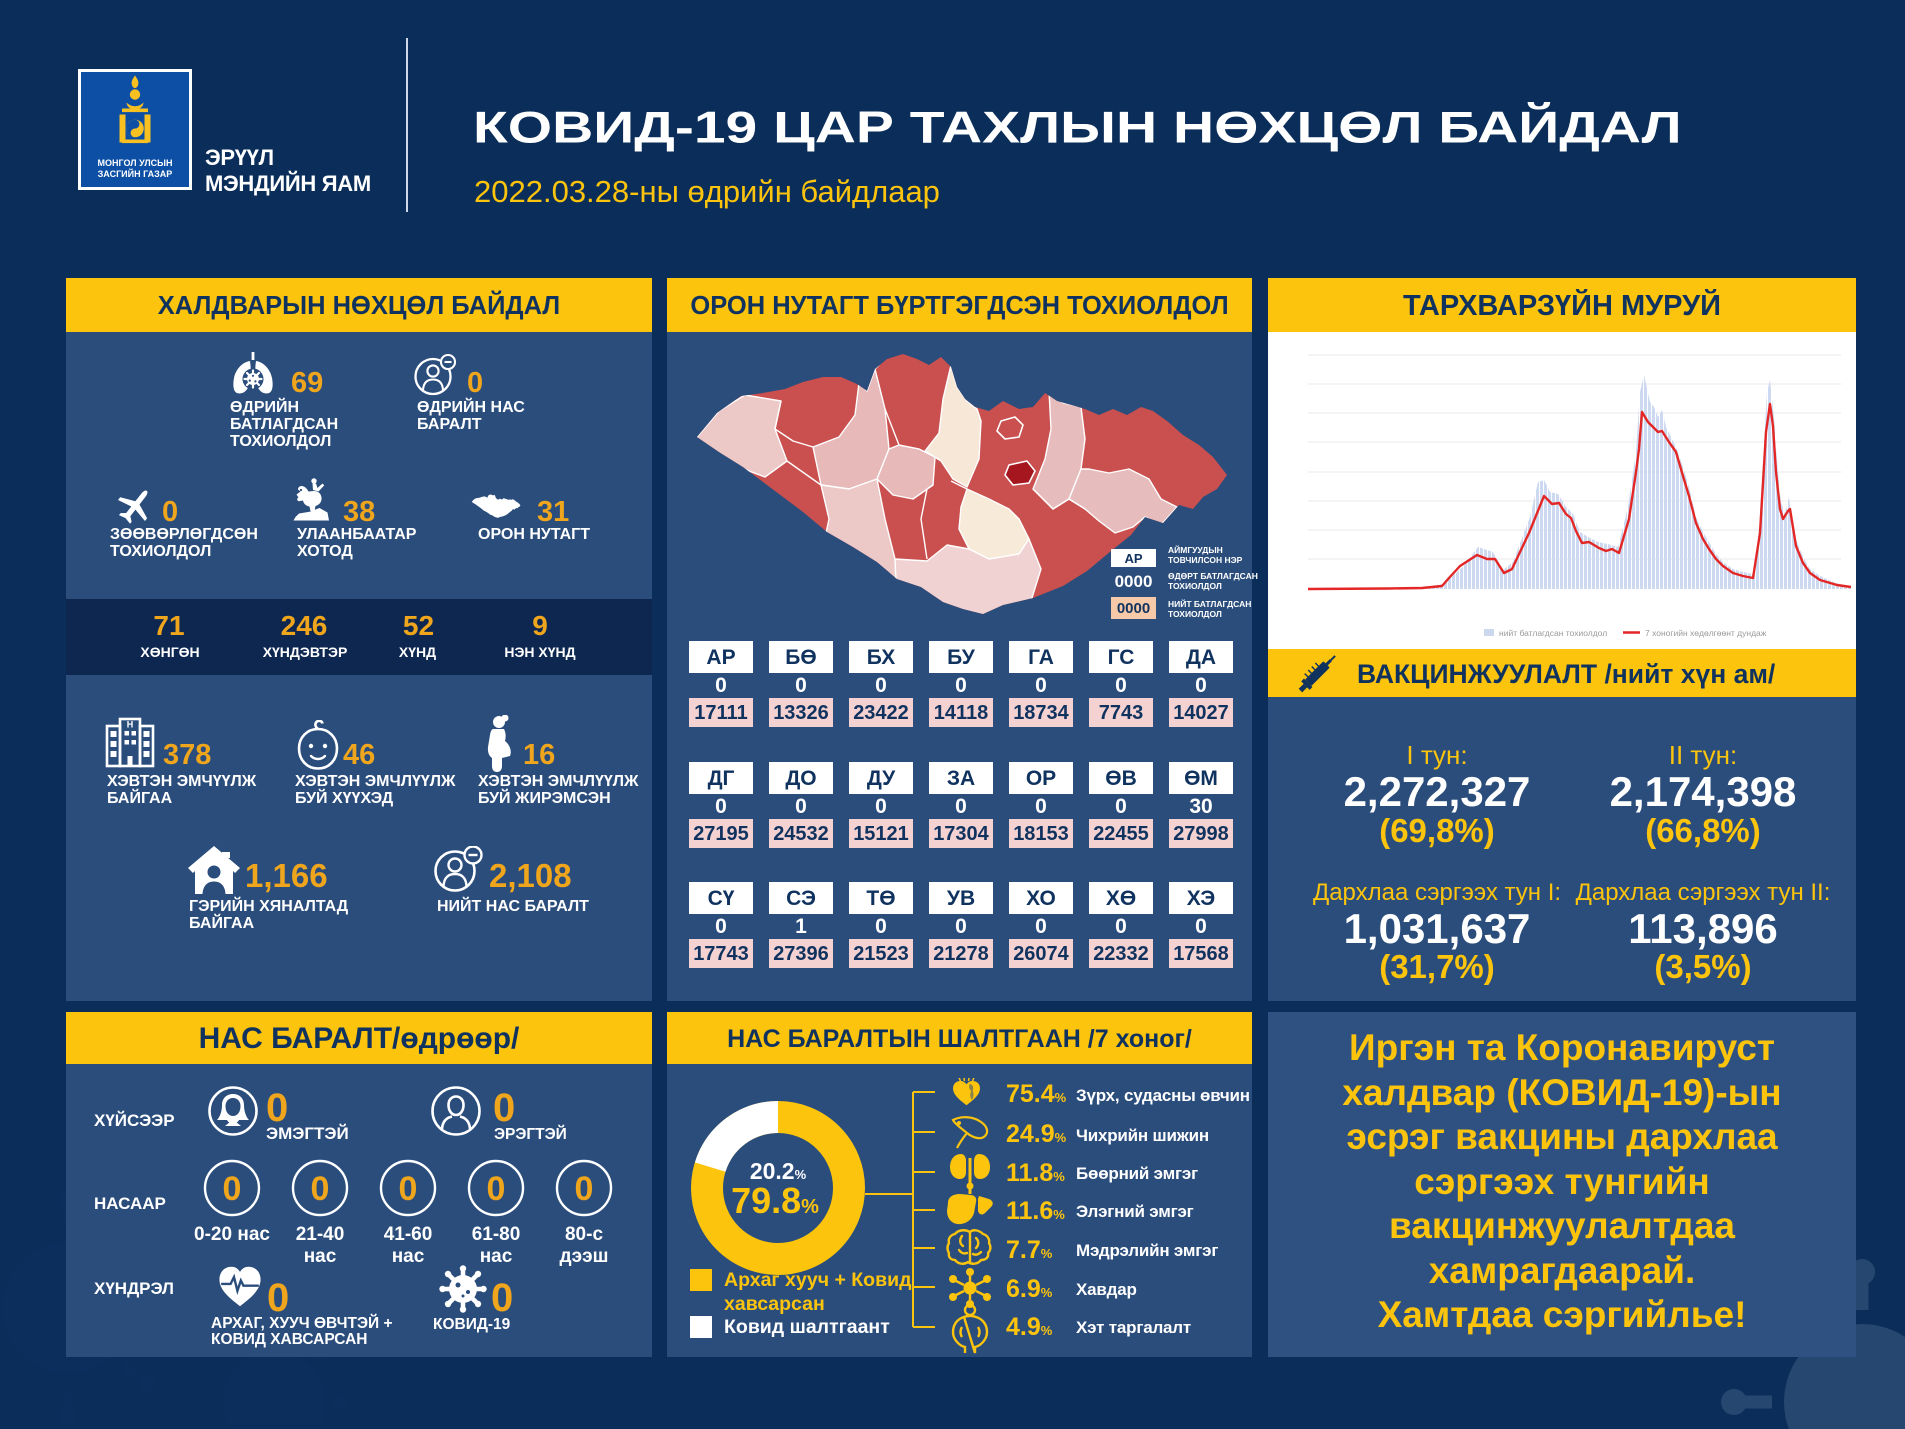 The height and width of the screenshot is (1429, 1905). Describe the element at coordinates (130, 725) in the screenshot. I see `svg-text: H` at that location.